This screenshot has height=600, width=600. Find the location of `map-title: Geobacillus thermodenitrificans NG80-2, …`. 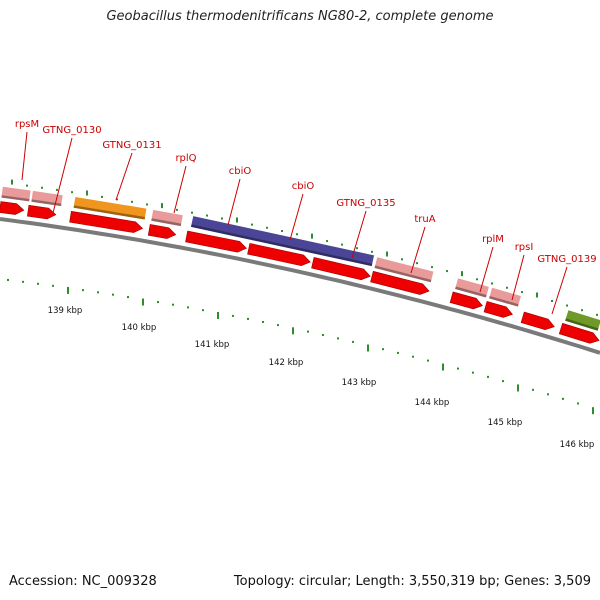

map-title: Geobacillus thermodenitrificans NG80-2, … is located at coordinates (300, 16).